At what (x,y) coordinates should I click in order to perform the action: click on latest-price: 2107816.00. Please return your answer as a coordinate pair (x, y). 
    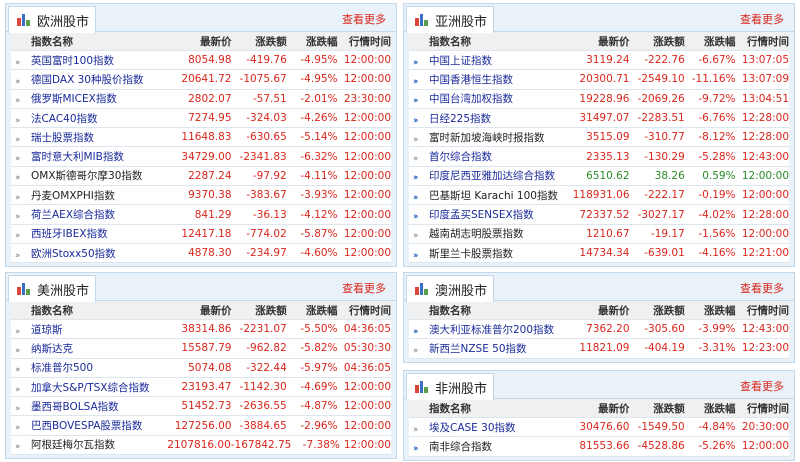
    Looking at the image, I should click on (199, 444).